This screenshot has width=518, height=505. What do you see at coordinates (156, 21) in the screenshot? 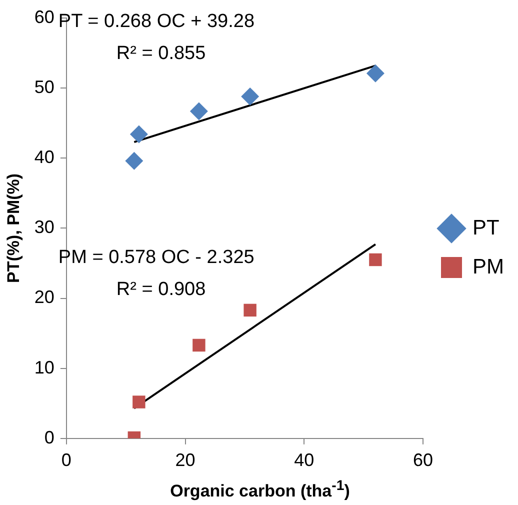
I see `annotation: PT = 0.268 OC + 39.28` at bounding box center [156, 21].